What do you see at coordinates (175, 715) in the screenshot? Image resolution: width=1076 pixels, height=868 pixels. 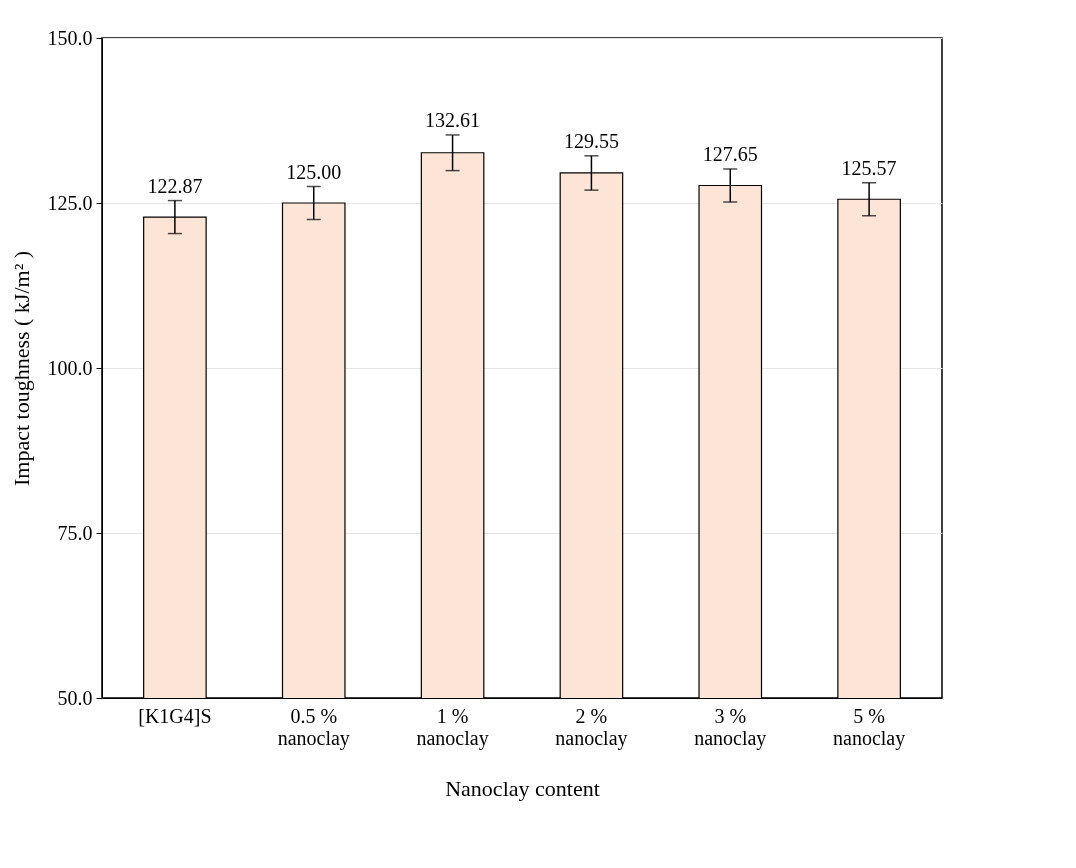 I see `x-tick-label: [K1G4]S` at bounding box center [175, 715].